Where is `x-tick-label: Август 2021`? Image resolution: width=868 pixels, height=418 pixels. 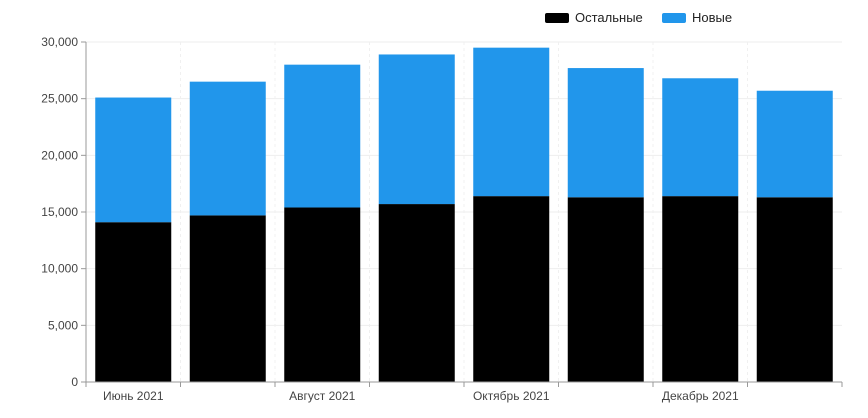
x-tick-label: Август 2021 is located at coordinates (322, 396).